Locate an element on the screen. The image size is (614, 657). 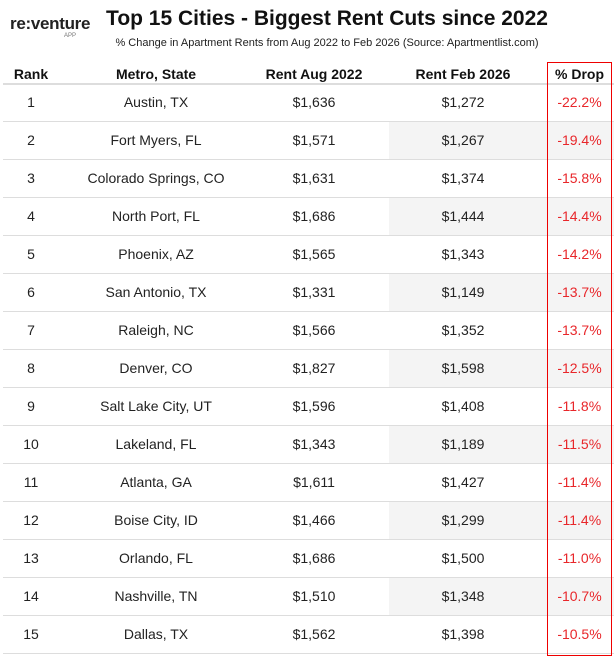
cell-rent-feb-2026: $1,189 is located at coordinates (463, 444).